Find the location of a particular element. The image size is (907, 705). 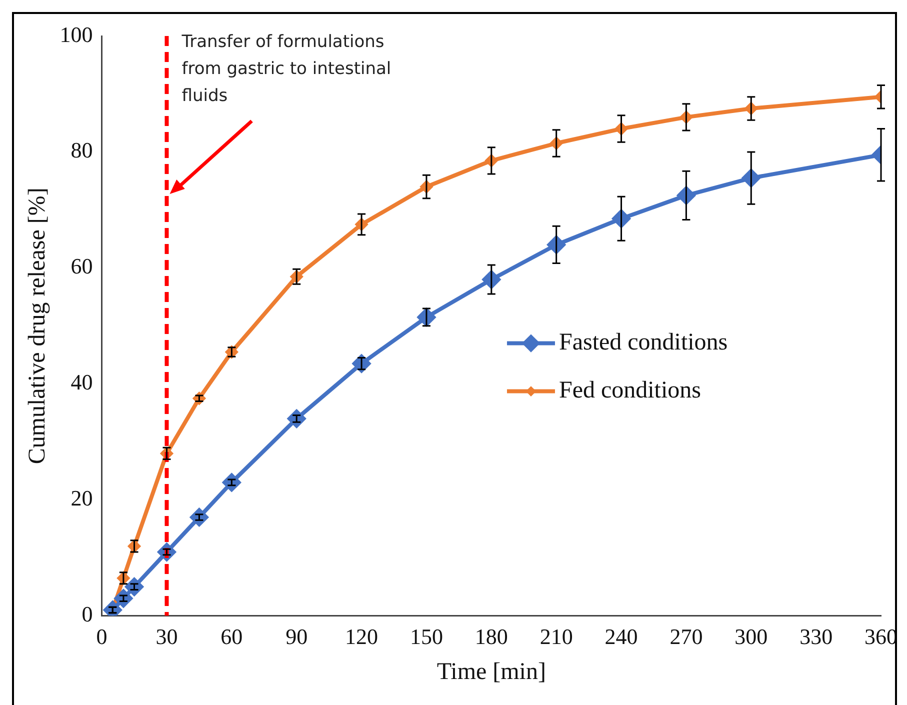

y-tick-label: 80 is located at coordinates (81, 150).